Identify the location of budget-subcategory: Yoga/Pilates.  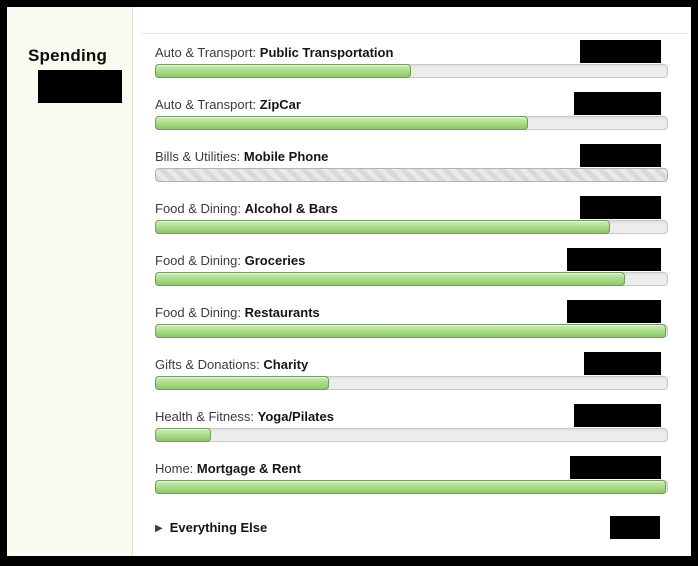
(295, 416).